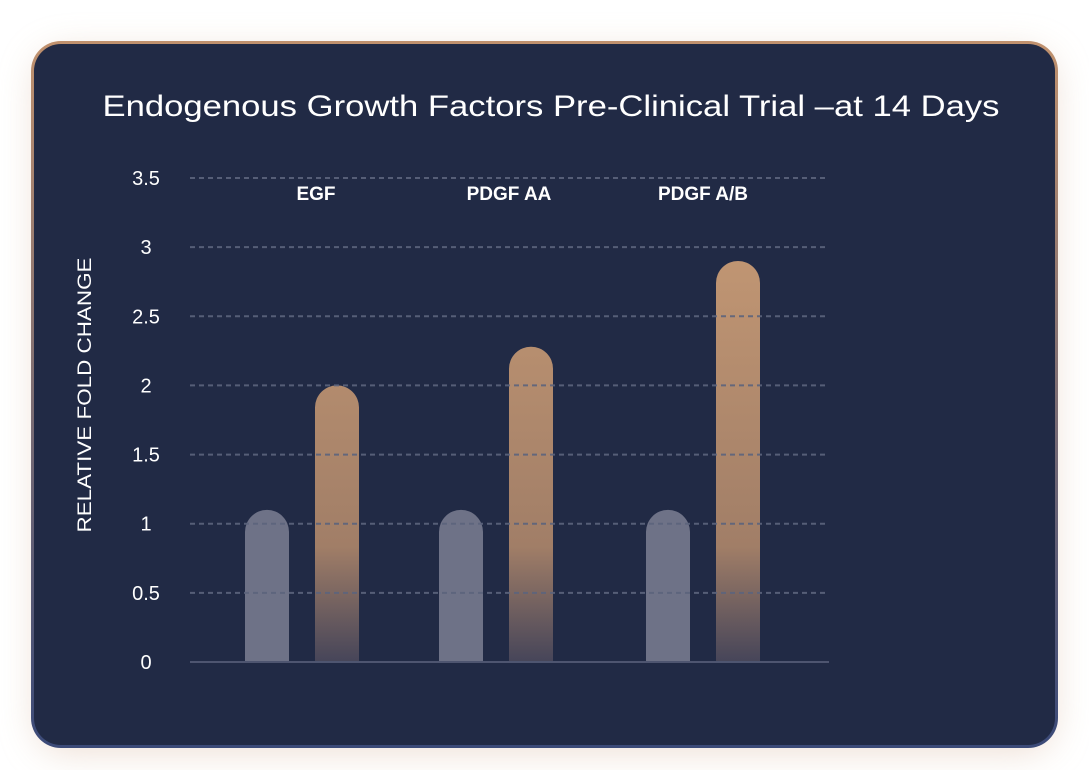 Image resolution: width=1089 pixels, height=770 pixels. I want to click on bar-control-pdgf-a-b, so click(668, 585).